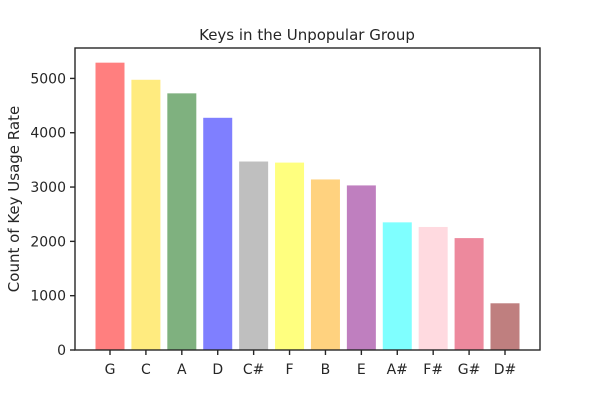 This screenshot has height=400, width=600. I want to click on bar-a, so click(182, 222).